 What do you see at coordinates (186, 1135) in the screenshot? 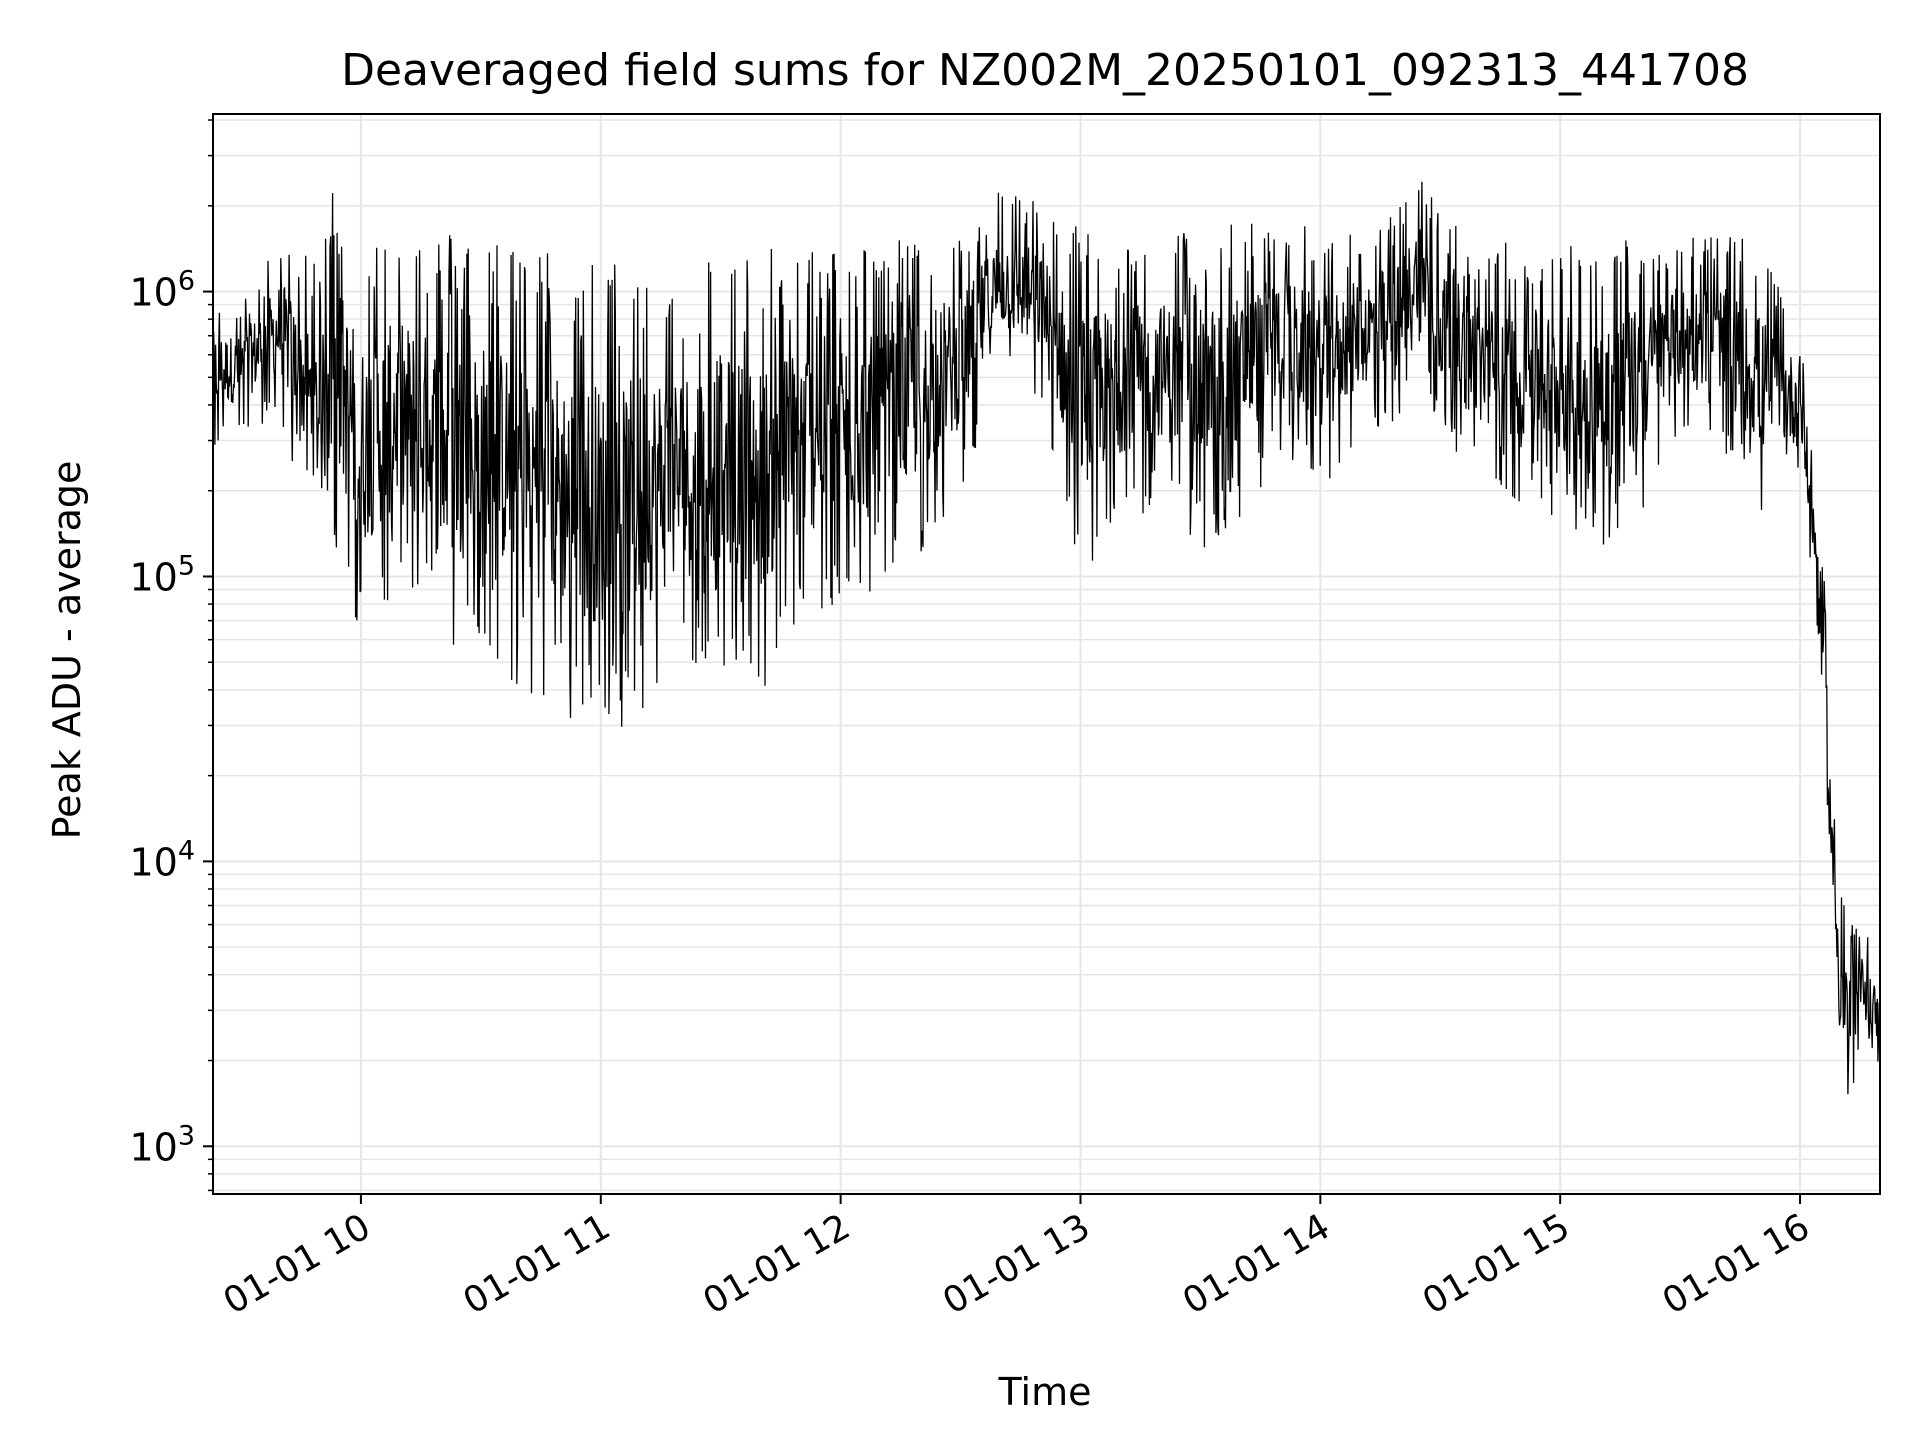
I see `y-tick-label-exponent: 3` at bounding box center [186, 1135].